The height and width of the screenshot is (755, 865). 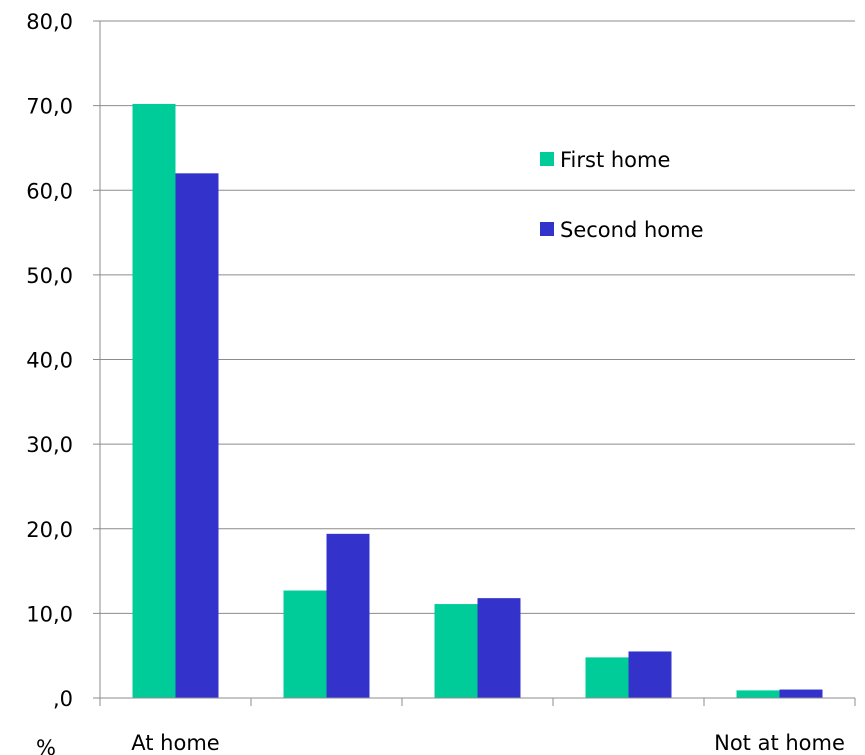 What do you see at coordinates (49, 445) in the screenshot?
I see `y-tick-label: 30,0` at bounding box center [49, 445].